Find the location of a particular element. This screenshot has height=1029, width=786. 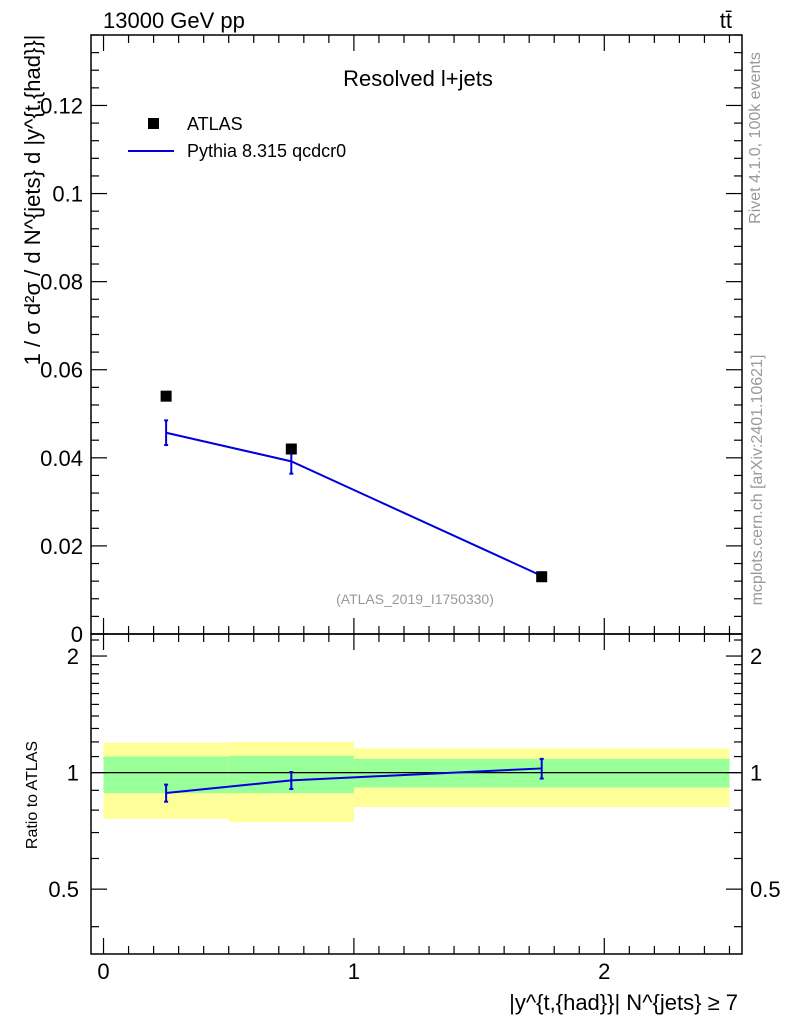

ratio-y-tick-label: 2 is located at coordinates (73, 656).